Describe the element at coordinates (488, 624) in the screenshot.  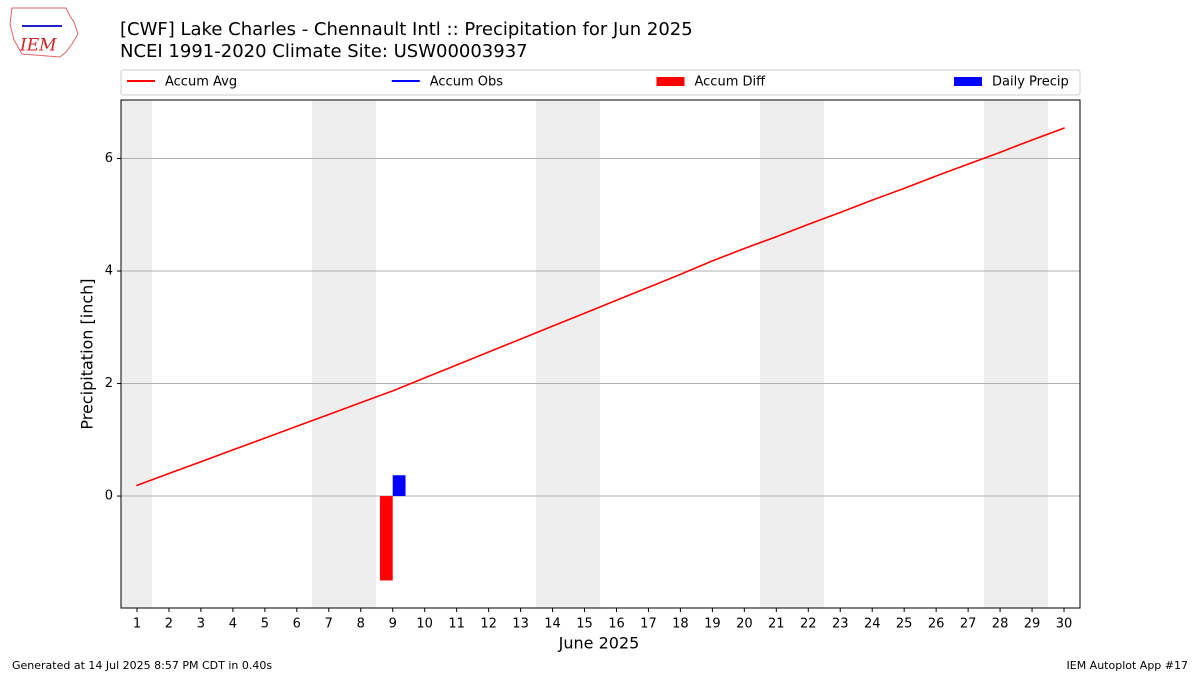
I see `x-tick-label: 12` at that location.